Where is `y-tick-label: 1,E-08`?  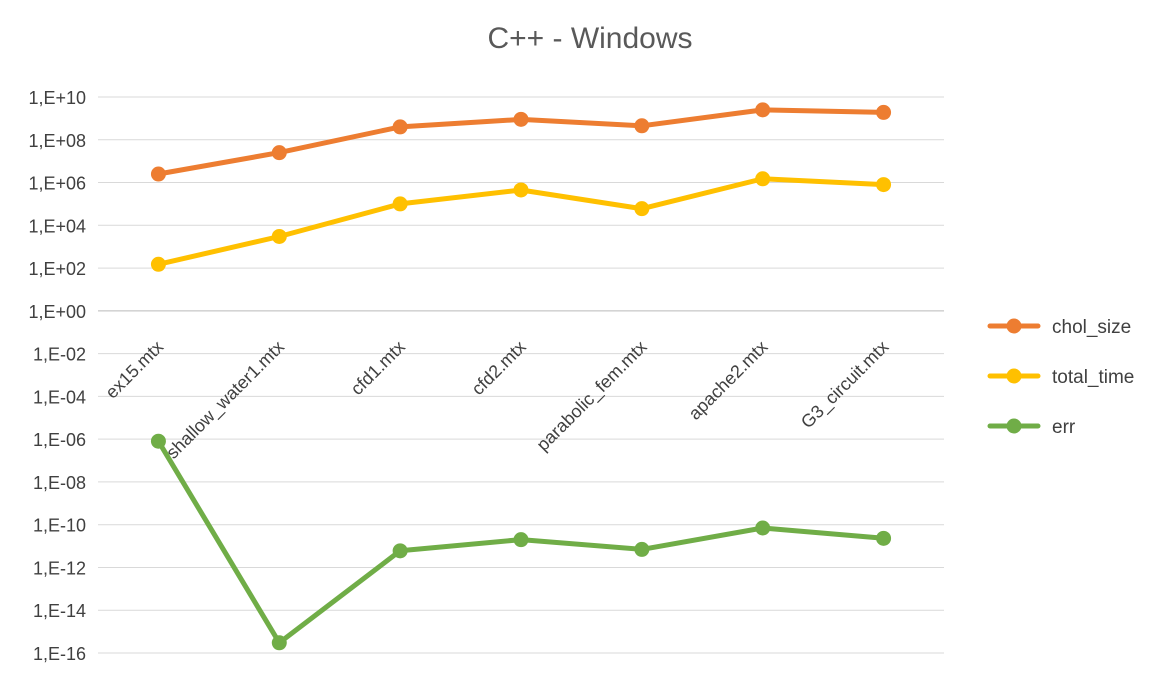
y-tick-label: 1,E-08 is located at coordinates (59, 483).